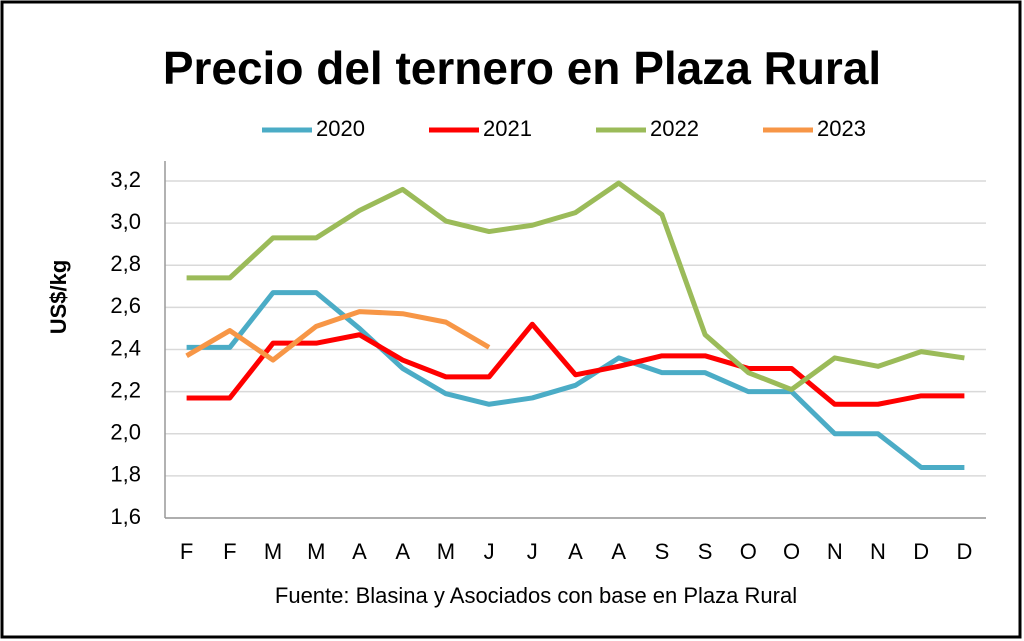  What do you see at coordinates (125, 474) in the screenshot?
I see `y-tick-label: 1,8` at bounding box center [125, 474].